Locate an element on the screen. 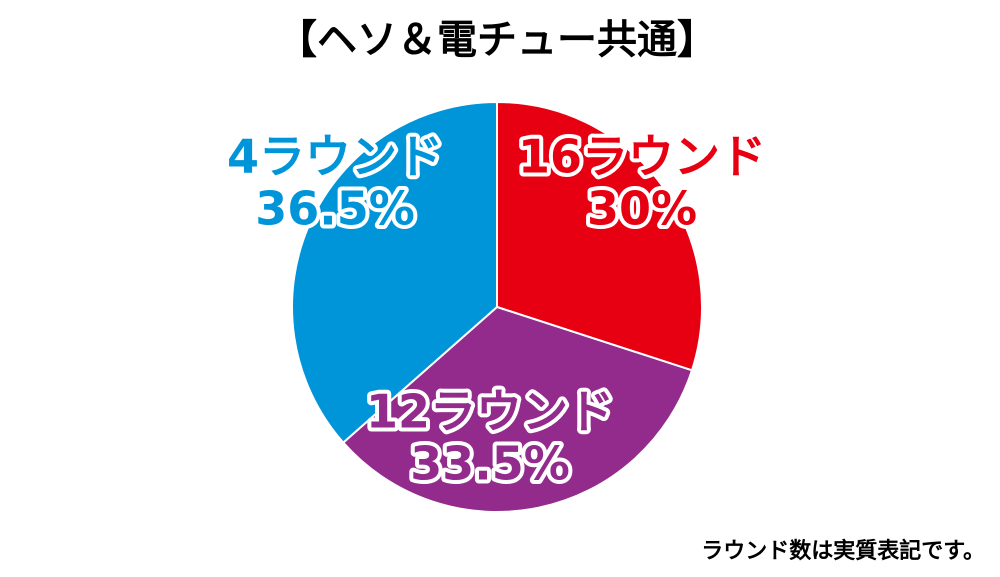 This screenshot has width=1000, height=577. chart-title: 【ヘソ＆電チュー共通】 is located at coordinates (497, 40).